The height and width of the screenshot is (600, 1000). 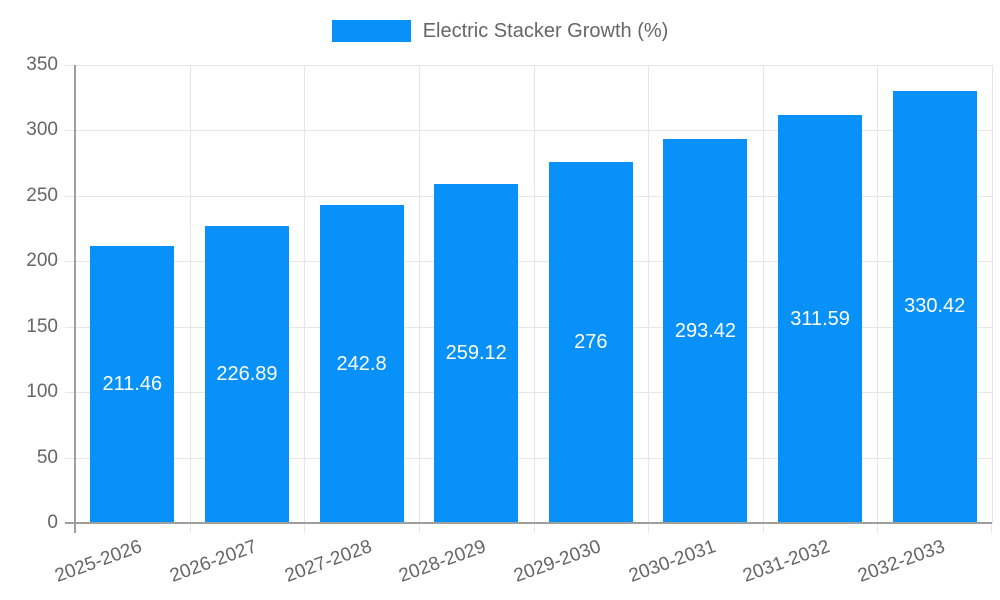 I want to click on bar-value-label: 259.12, so click(x=476, y=352).